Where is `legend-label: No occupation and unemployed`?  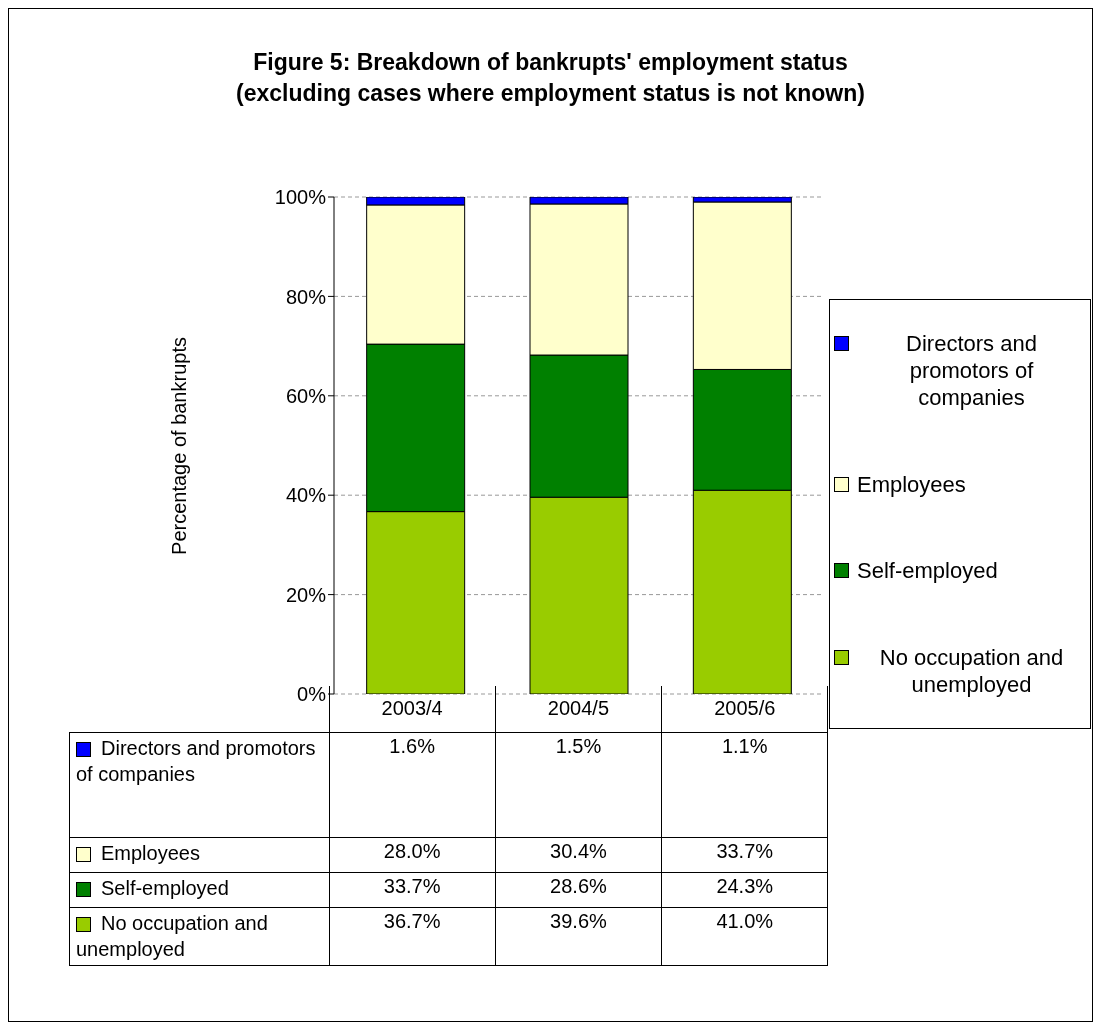
legend-label: No occupation and unemployed is located at coordinates (971, 671).